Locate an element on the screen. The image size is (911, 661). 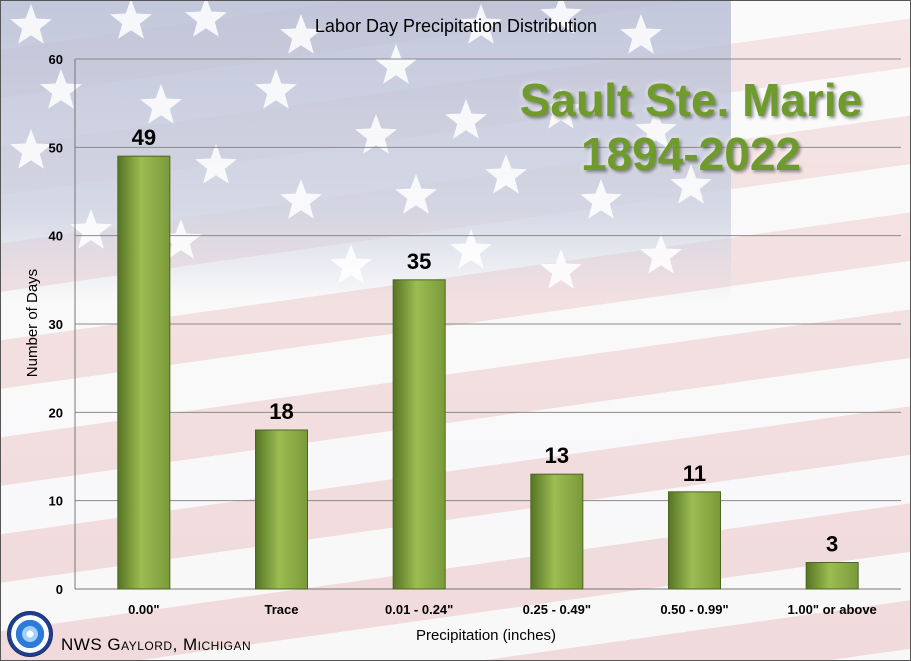
period-of-record: 1894-2022 is located at coordinates (691, 154).